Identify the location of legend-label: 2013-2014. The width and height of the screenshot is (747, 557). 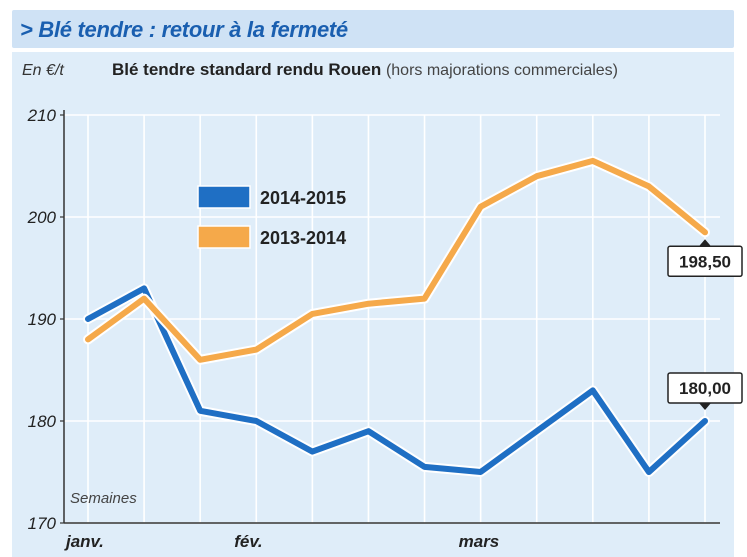
(303, 238).